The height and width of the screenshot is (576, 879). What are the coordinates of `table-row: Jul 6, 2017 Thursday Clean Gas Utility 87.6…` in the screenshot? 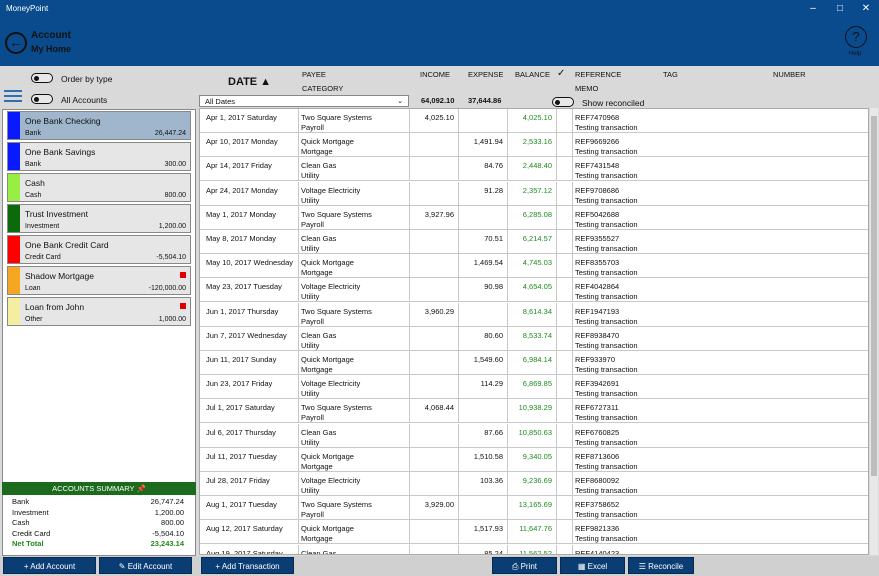 It's located at (534, 435).